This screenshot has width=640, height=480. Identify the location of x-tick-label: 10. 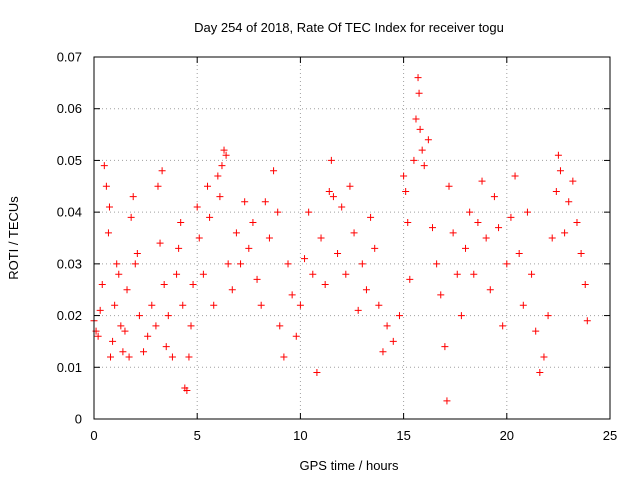
(300, 435).